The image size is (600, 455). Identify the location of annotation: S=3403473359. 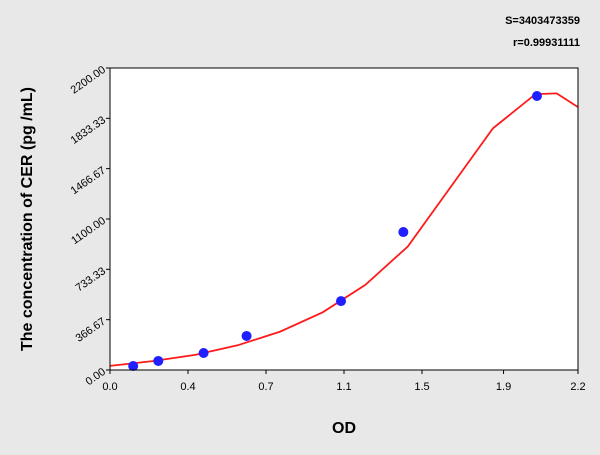
(542, 21).